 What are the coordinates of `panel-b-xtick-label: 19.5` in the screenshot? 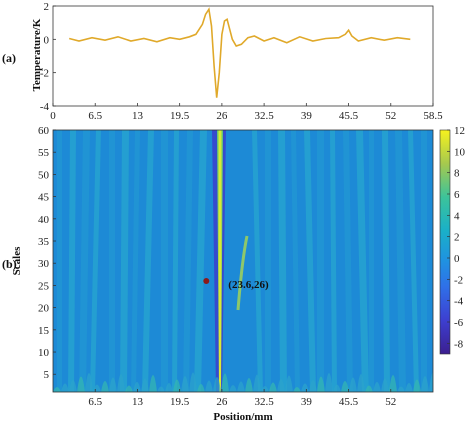 It's located at (180, 402).